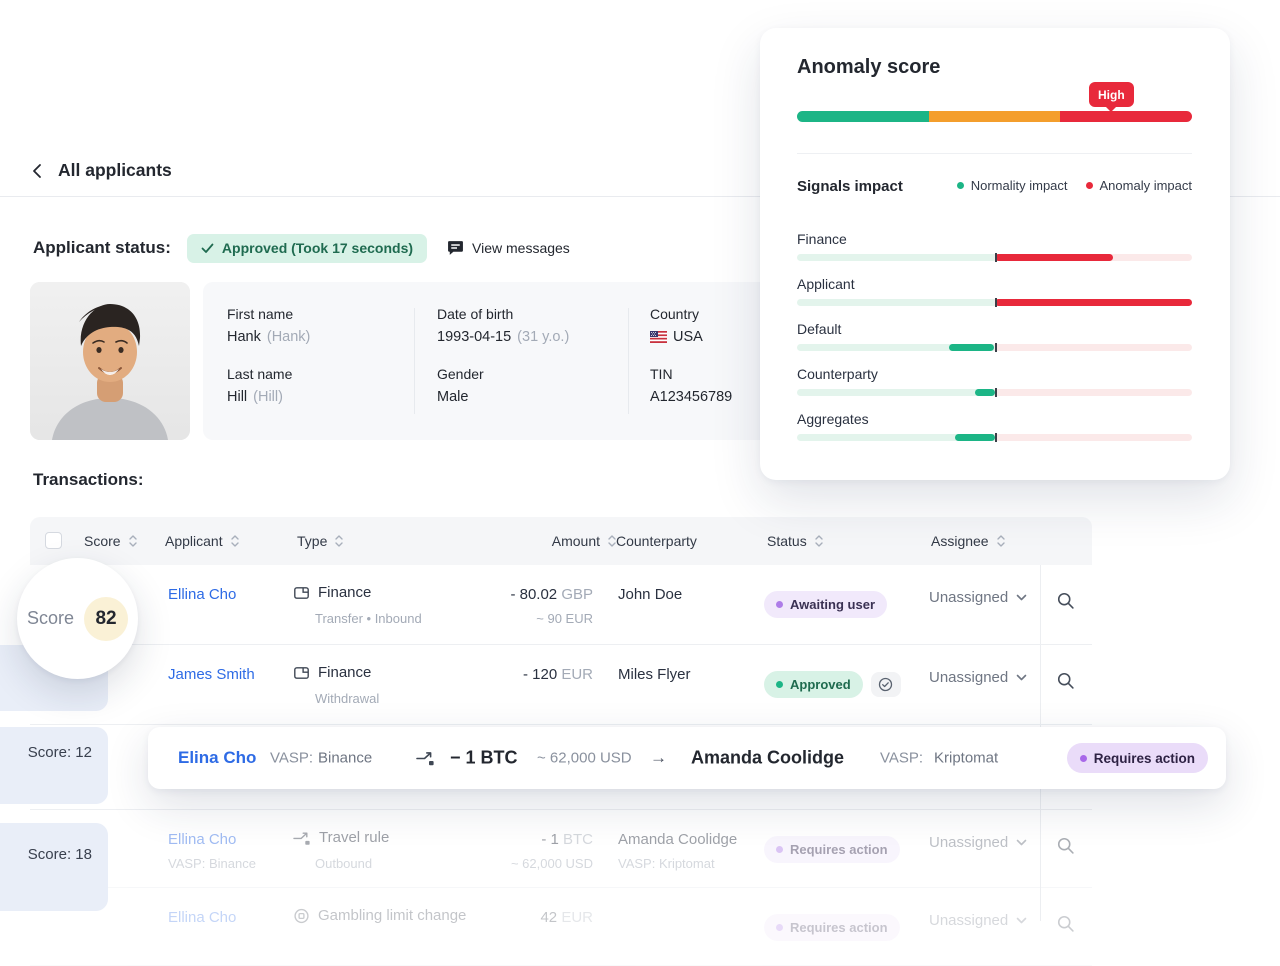 Image resolution: width=1280 pixels, height=966 pixels. I want to click on profile-field-date-of-birth: Date of birth 1993-04-15 (31 y.o.), so click(532, 326).